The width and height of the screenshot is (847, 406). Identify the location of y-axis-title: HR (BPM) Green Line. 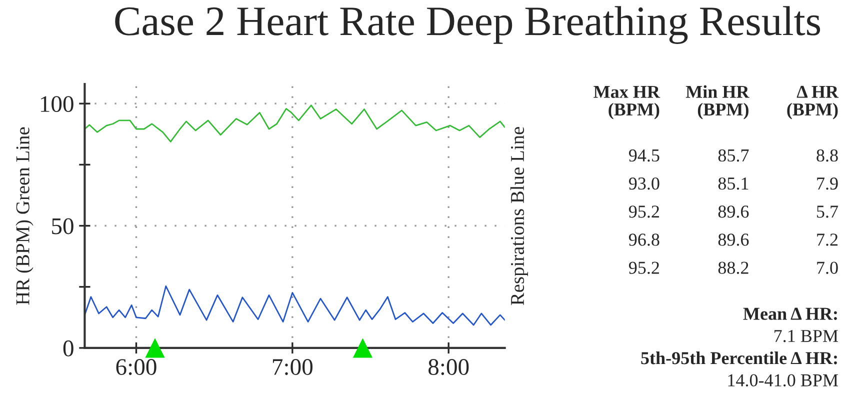
(25, 216).